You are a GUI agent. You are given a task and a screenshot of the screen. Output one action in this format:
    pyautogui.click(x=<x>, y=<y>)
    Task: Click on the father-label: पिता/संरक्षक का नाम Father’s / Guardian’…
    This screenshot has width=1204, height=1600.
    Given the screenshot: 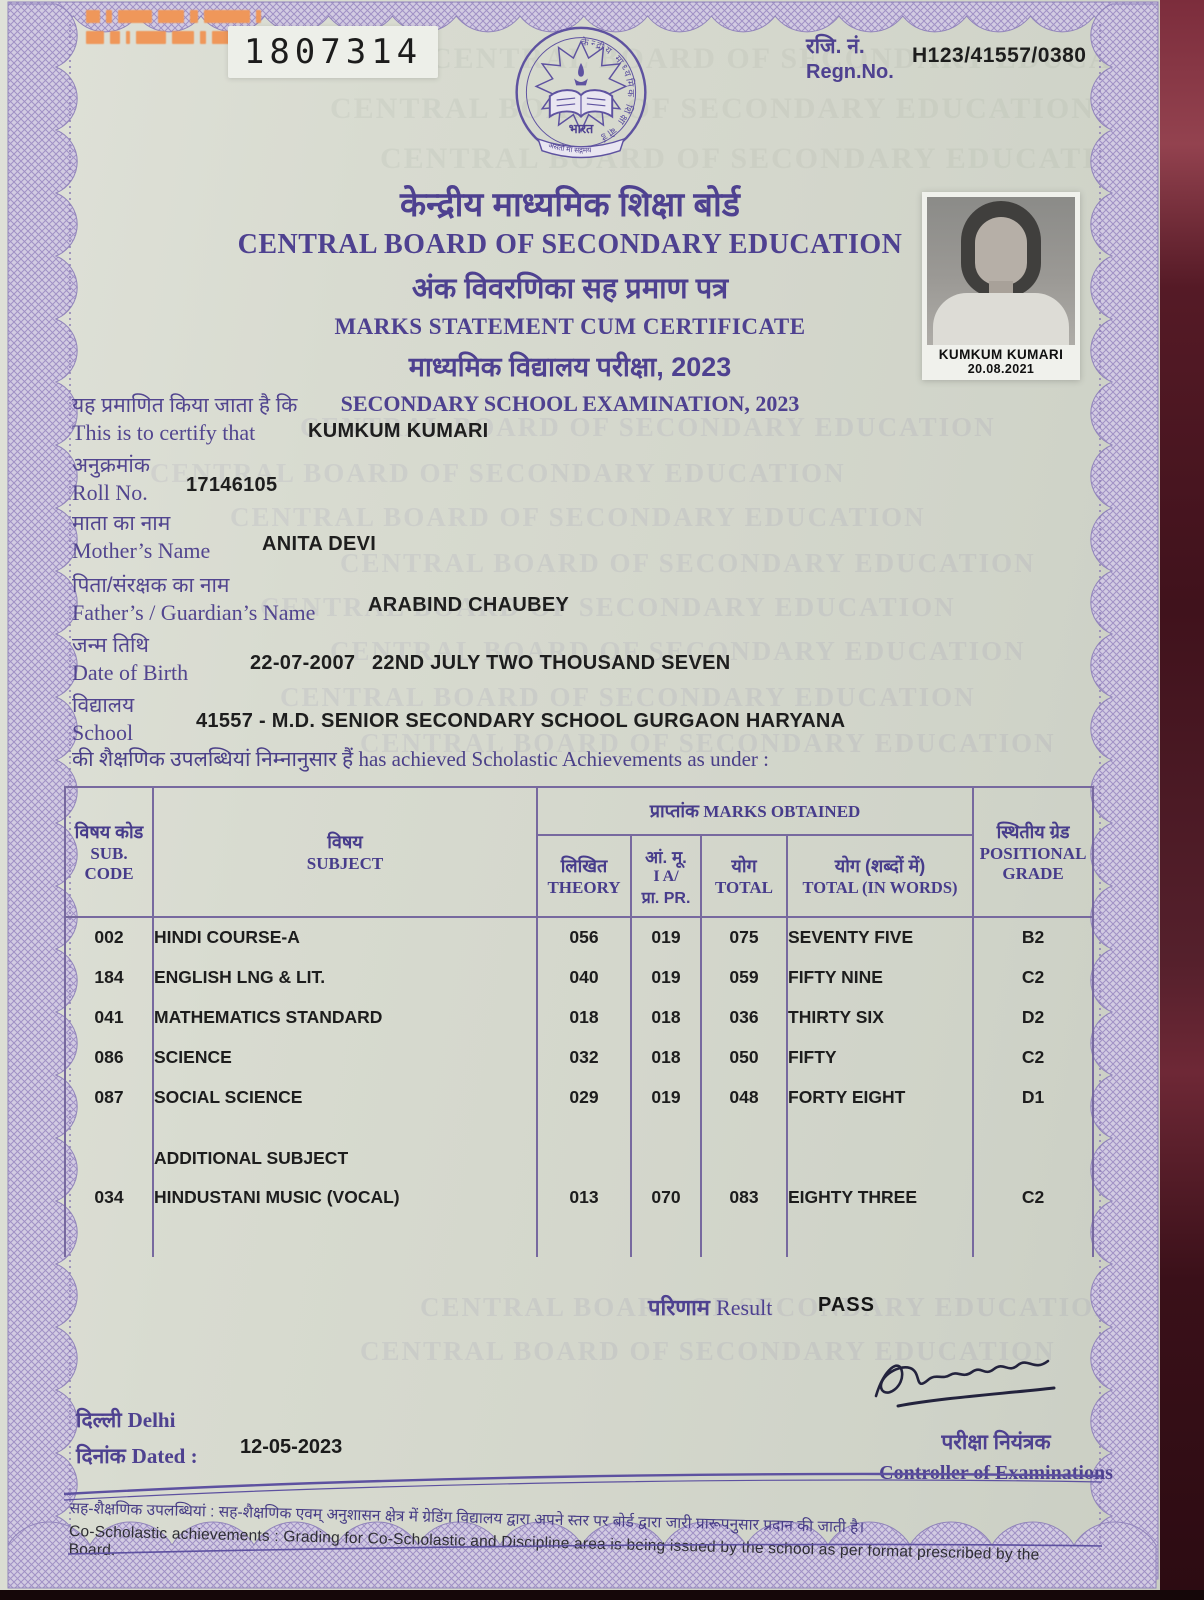 What is the action you would take?
    pyautogui.click(x=193, y=600)
    